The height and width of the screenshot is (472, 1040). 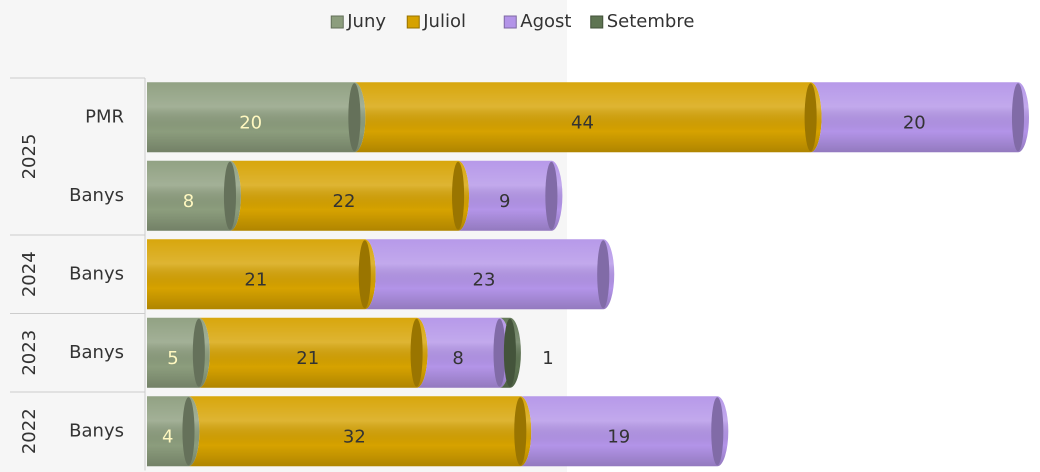 I want to click on legend-label: Juny, so click(x=366, y=21).